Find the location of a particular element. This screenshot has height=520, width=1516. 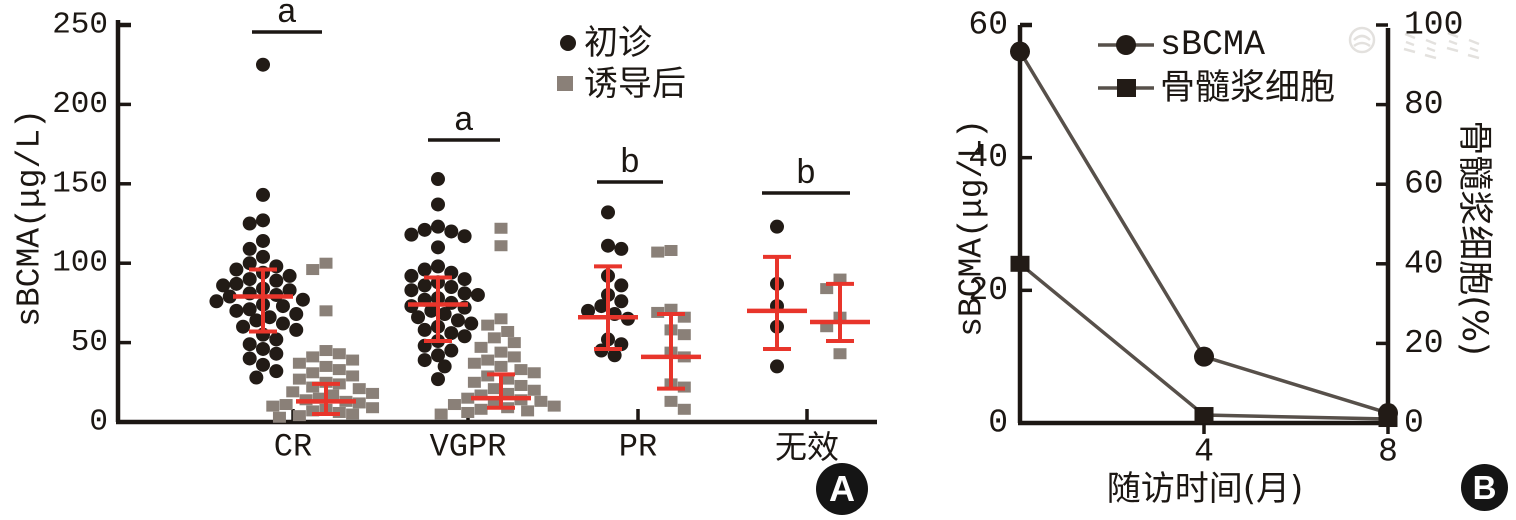

watermark-script-mark is located at coordinates (1452, 42).